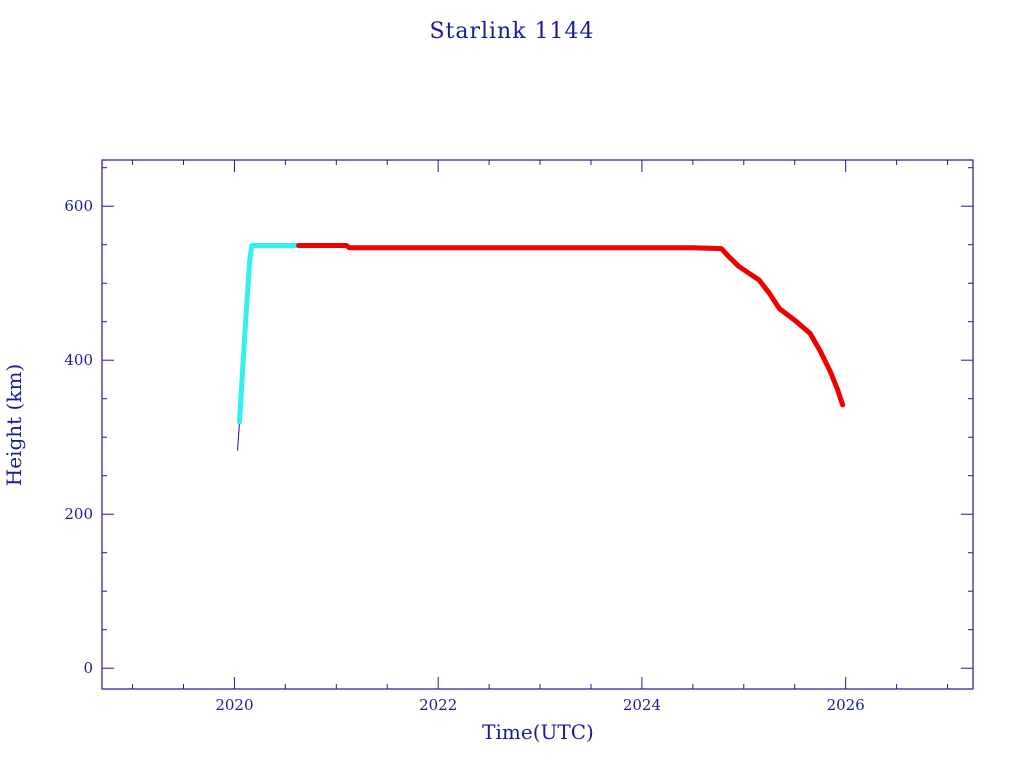 Image resolution: width=1024 pixels, height=768 pixels. I want to click on y-axis-label: Height (km), so click(14, 425).